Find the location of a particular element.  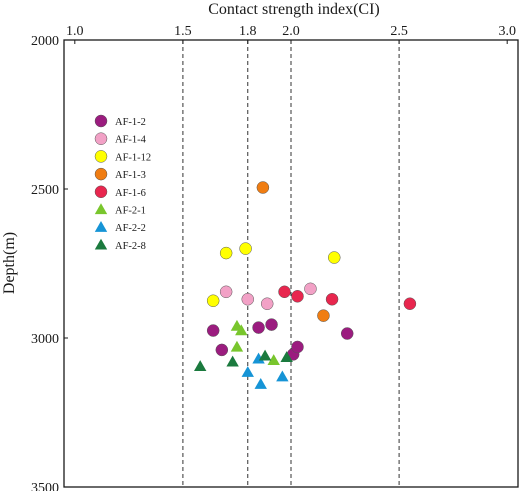

legend-label: AF-1-4 is located at coordinates (131, 140).